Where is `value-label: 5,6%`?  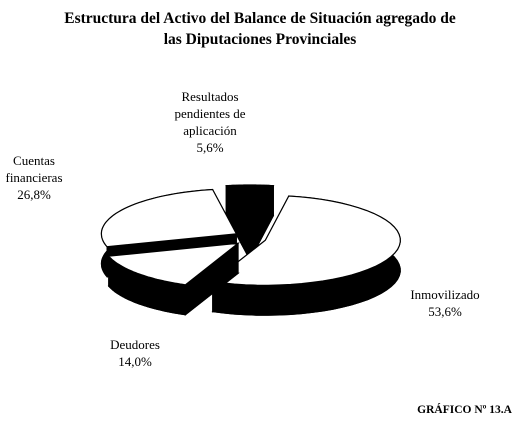 value-label: 5,6% is located at coordinates (210, 147).